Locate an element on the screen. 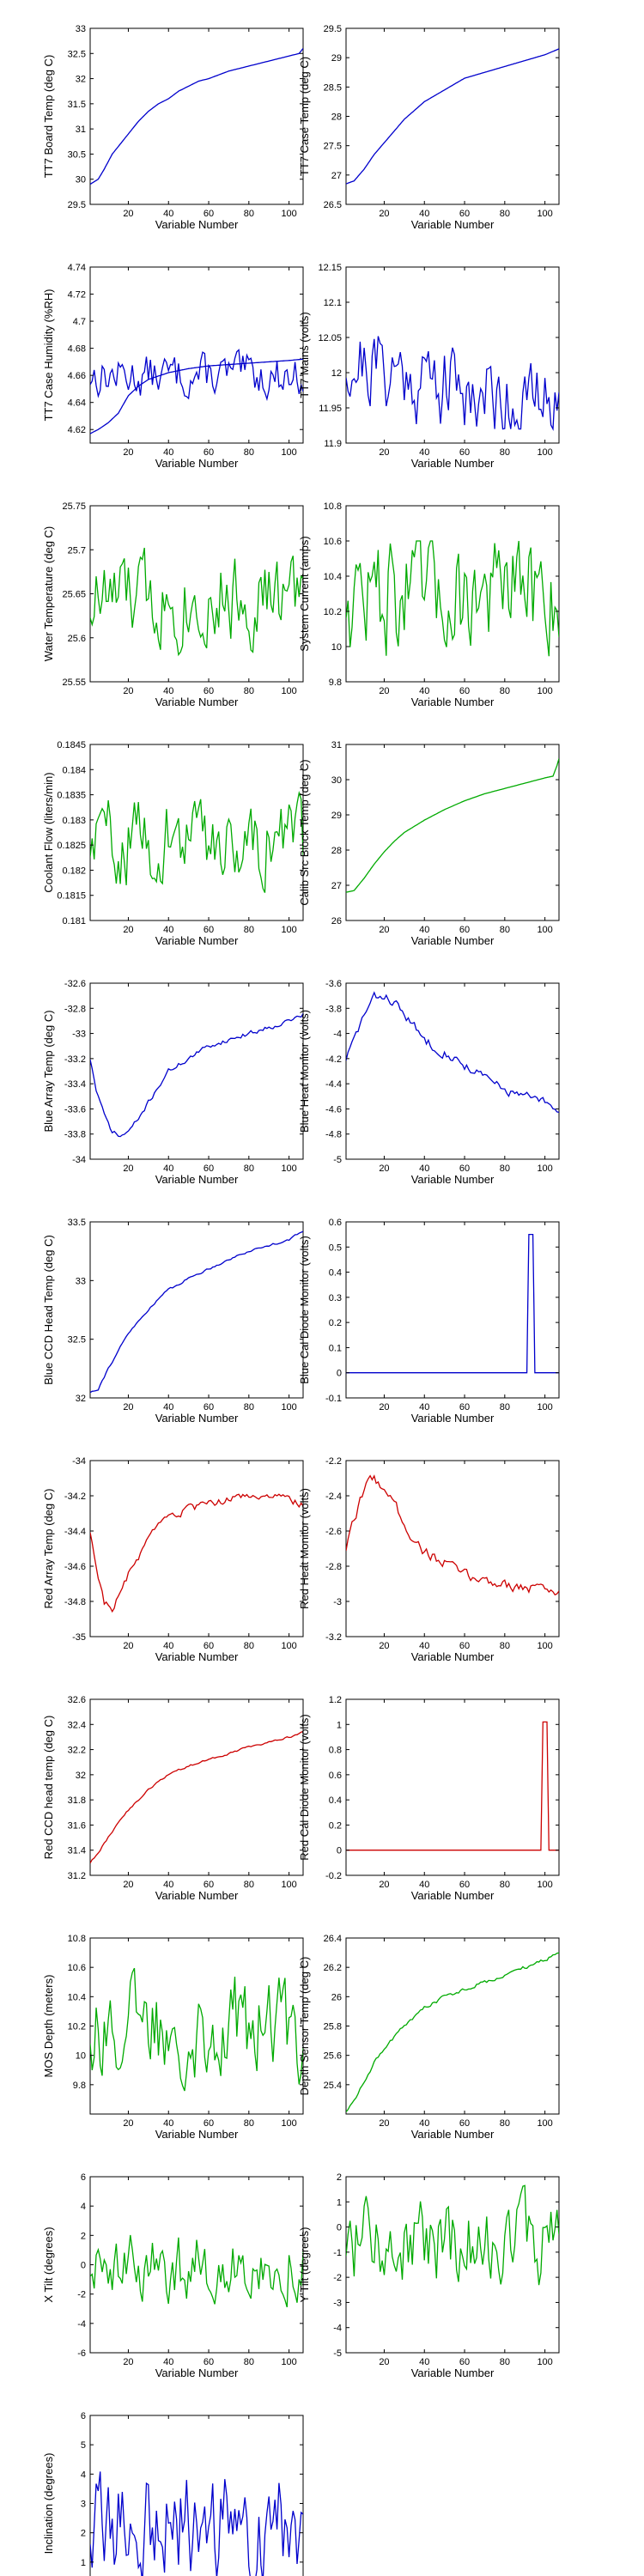 The height and width of the screenshot is (2576, 644). y-tick-label: 4.72 is located at coordinates (77, 295).